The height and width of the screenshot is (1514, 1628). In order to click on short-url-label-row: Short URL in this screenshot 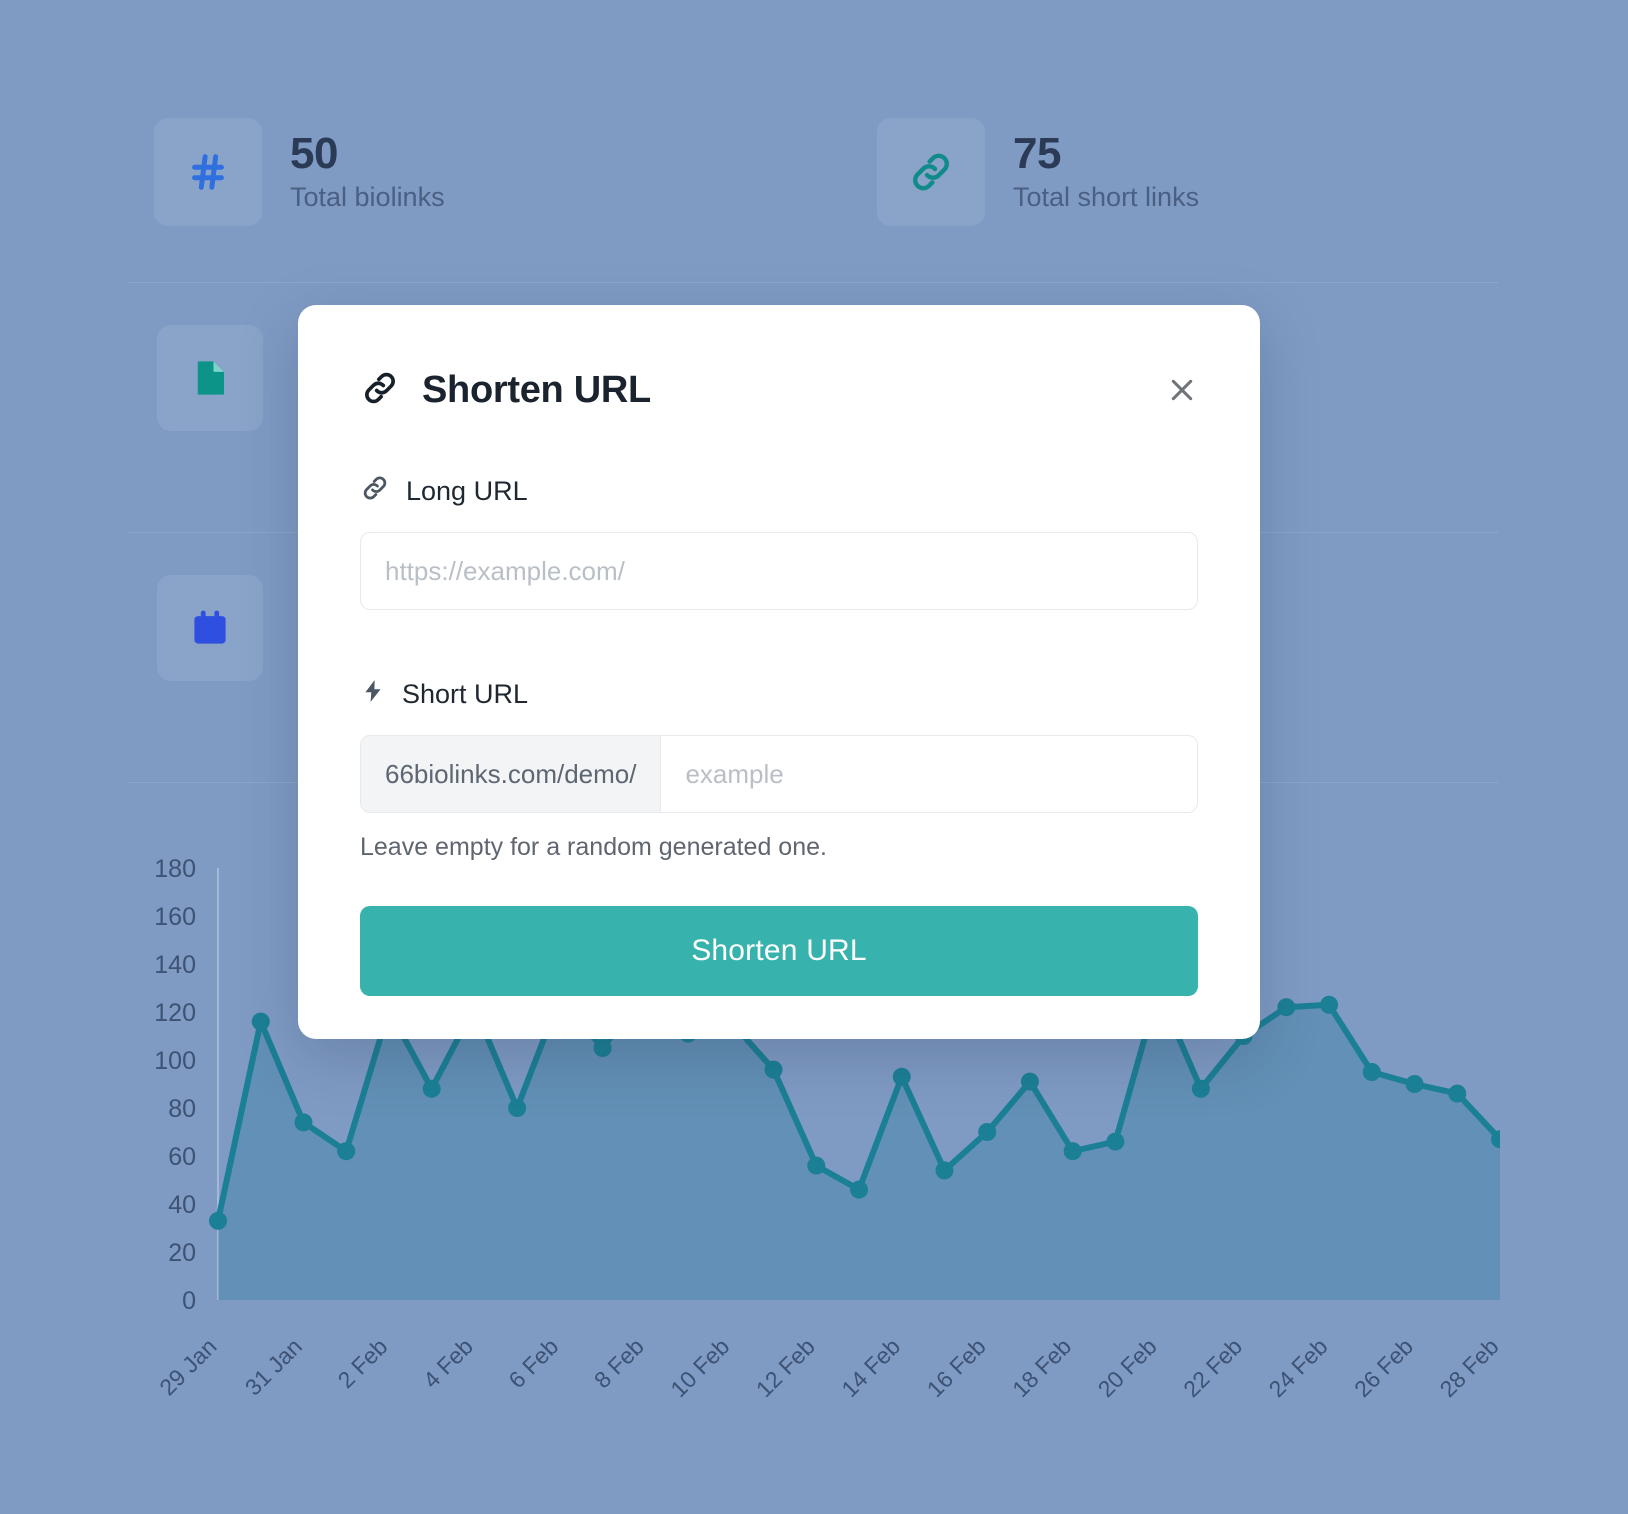, I will do `click(779, 694)`.